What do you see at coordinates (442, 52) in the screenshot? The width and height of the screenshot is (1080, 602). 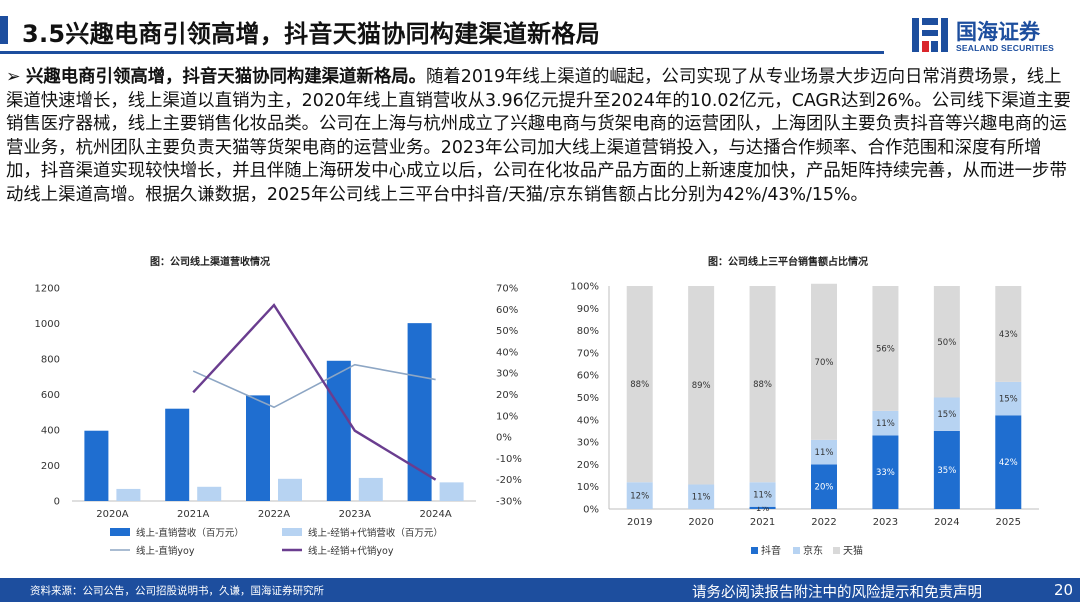 I see `title-underline` at bounding box center [442, 52].